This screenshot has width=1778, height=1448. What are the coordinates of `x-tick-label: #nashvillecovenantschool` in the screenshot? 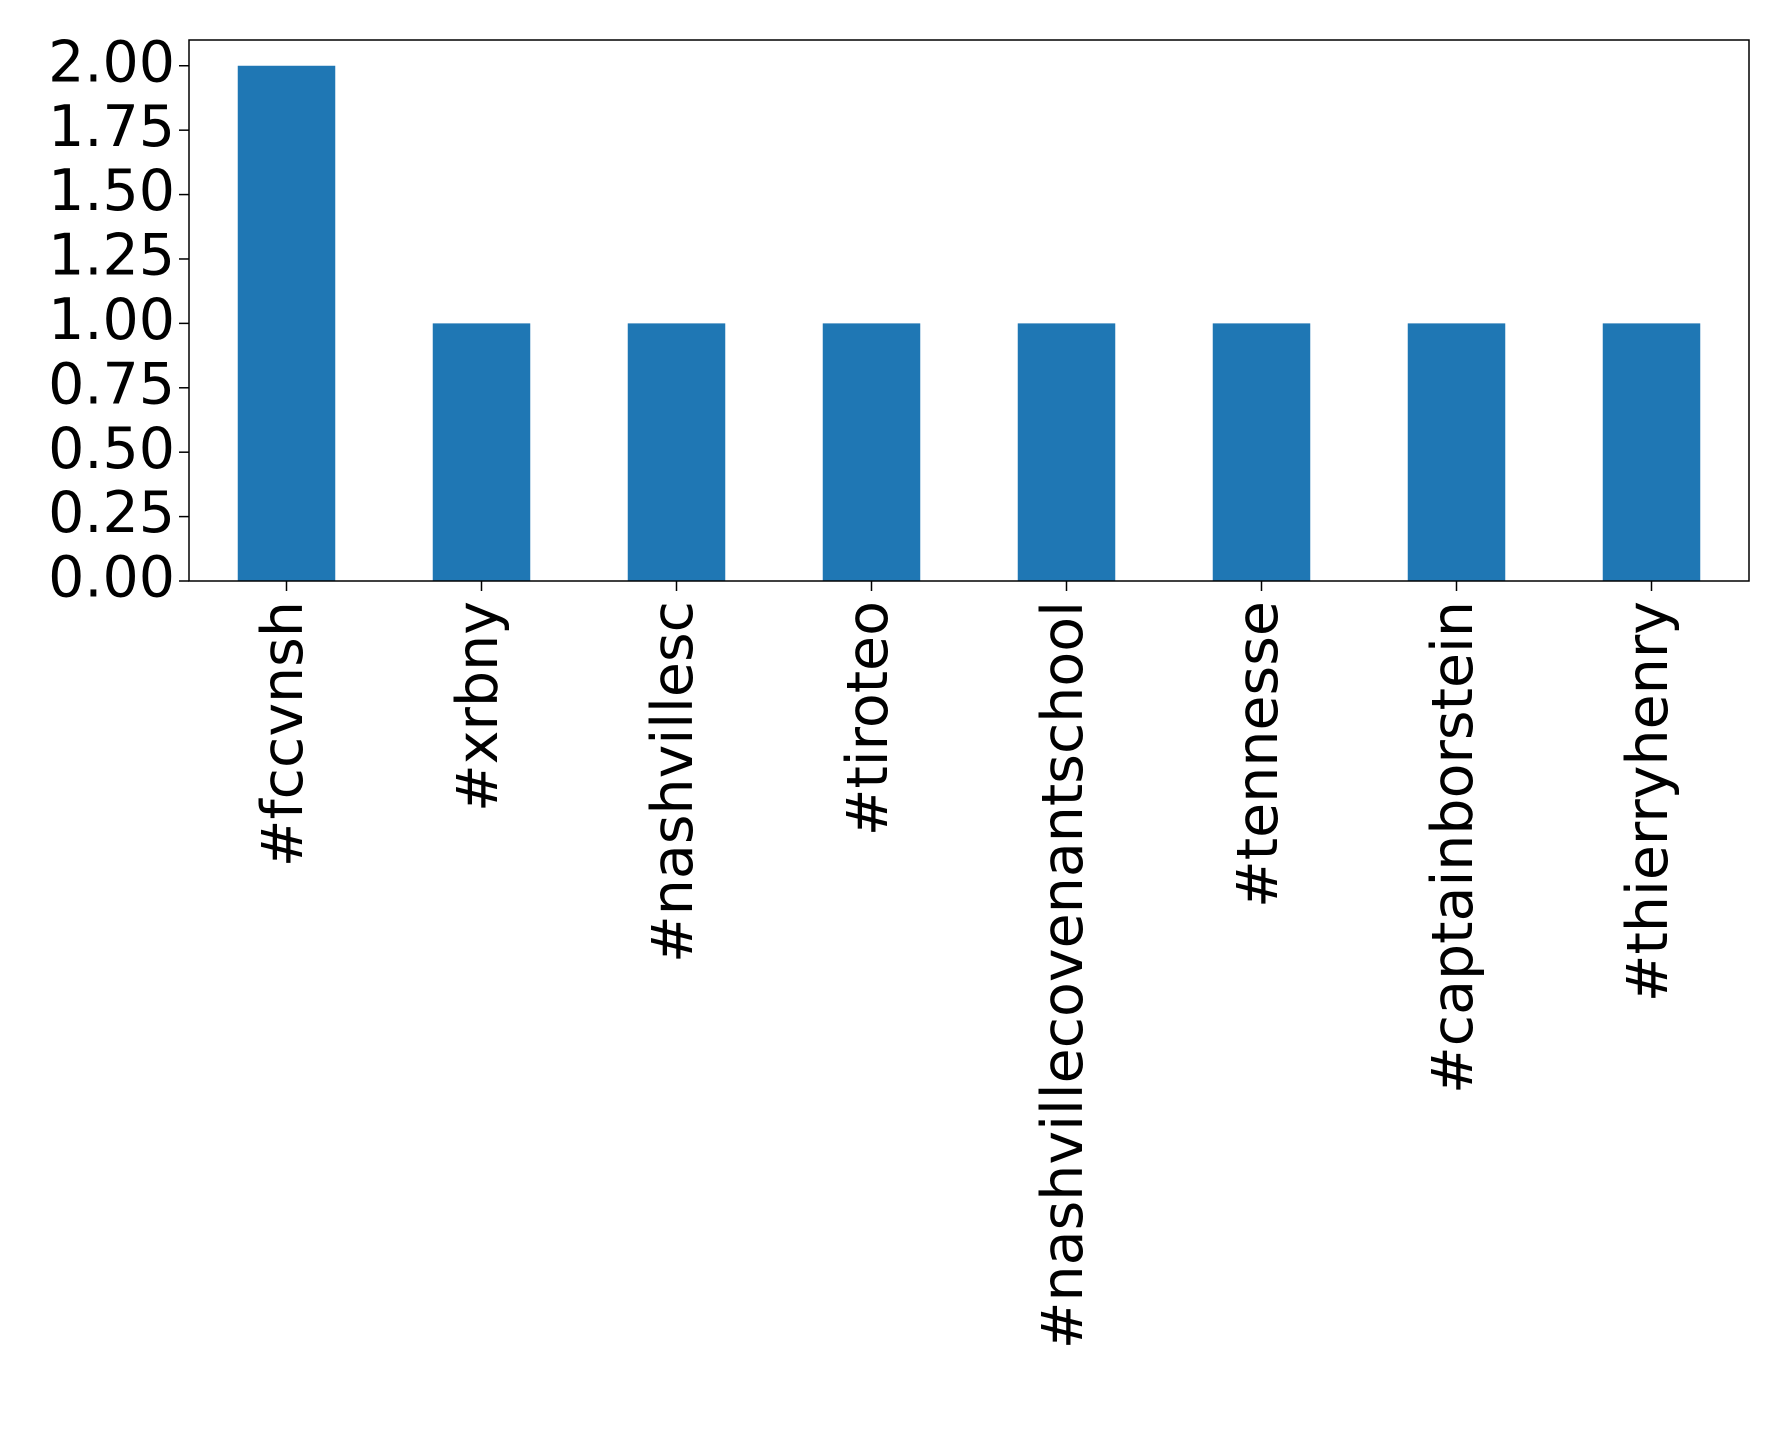 It's located at (1063, 975).